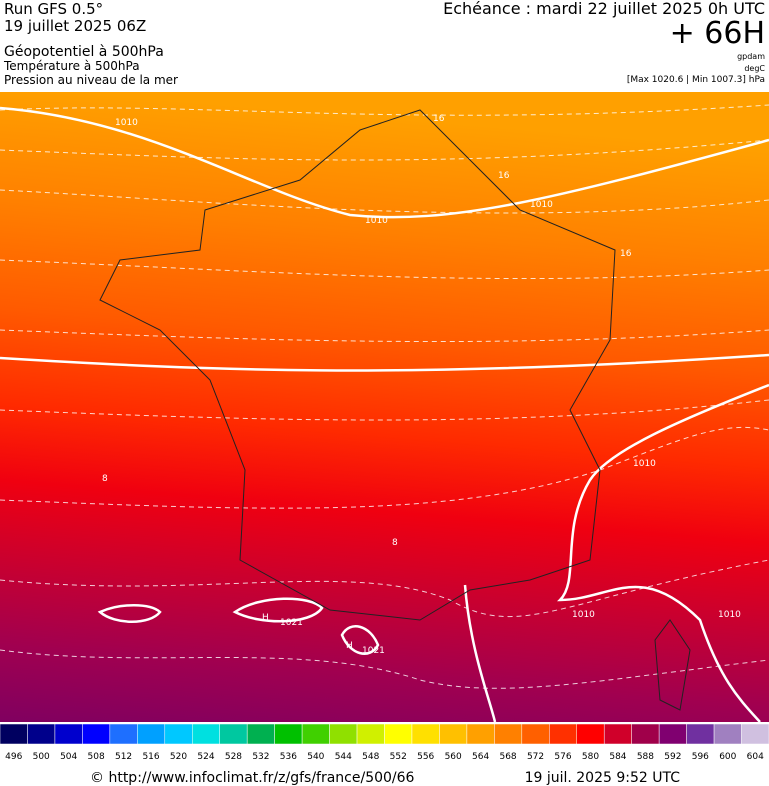  I want to click on run: 19 juillet 2025 06Z, so click(75, 26).